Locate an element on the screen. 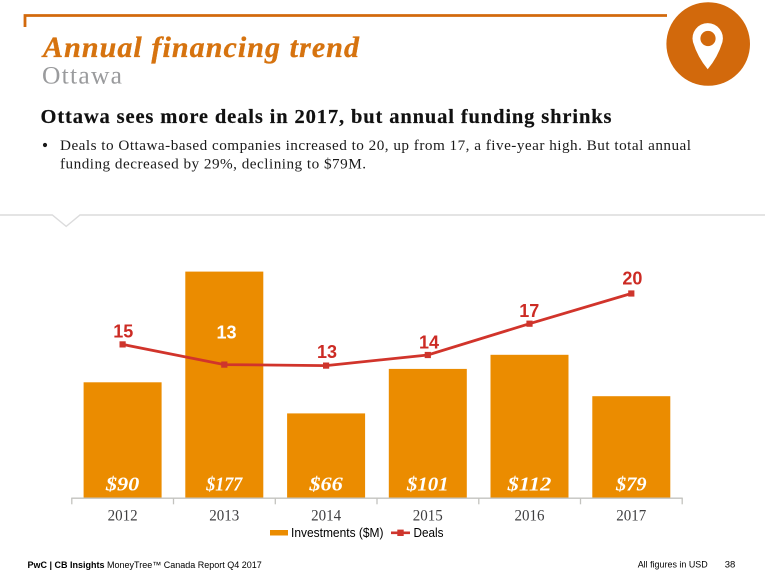  svg-text: 2017 is located at coordinates (631, 516).